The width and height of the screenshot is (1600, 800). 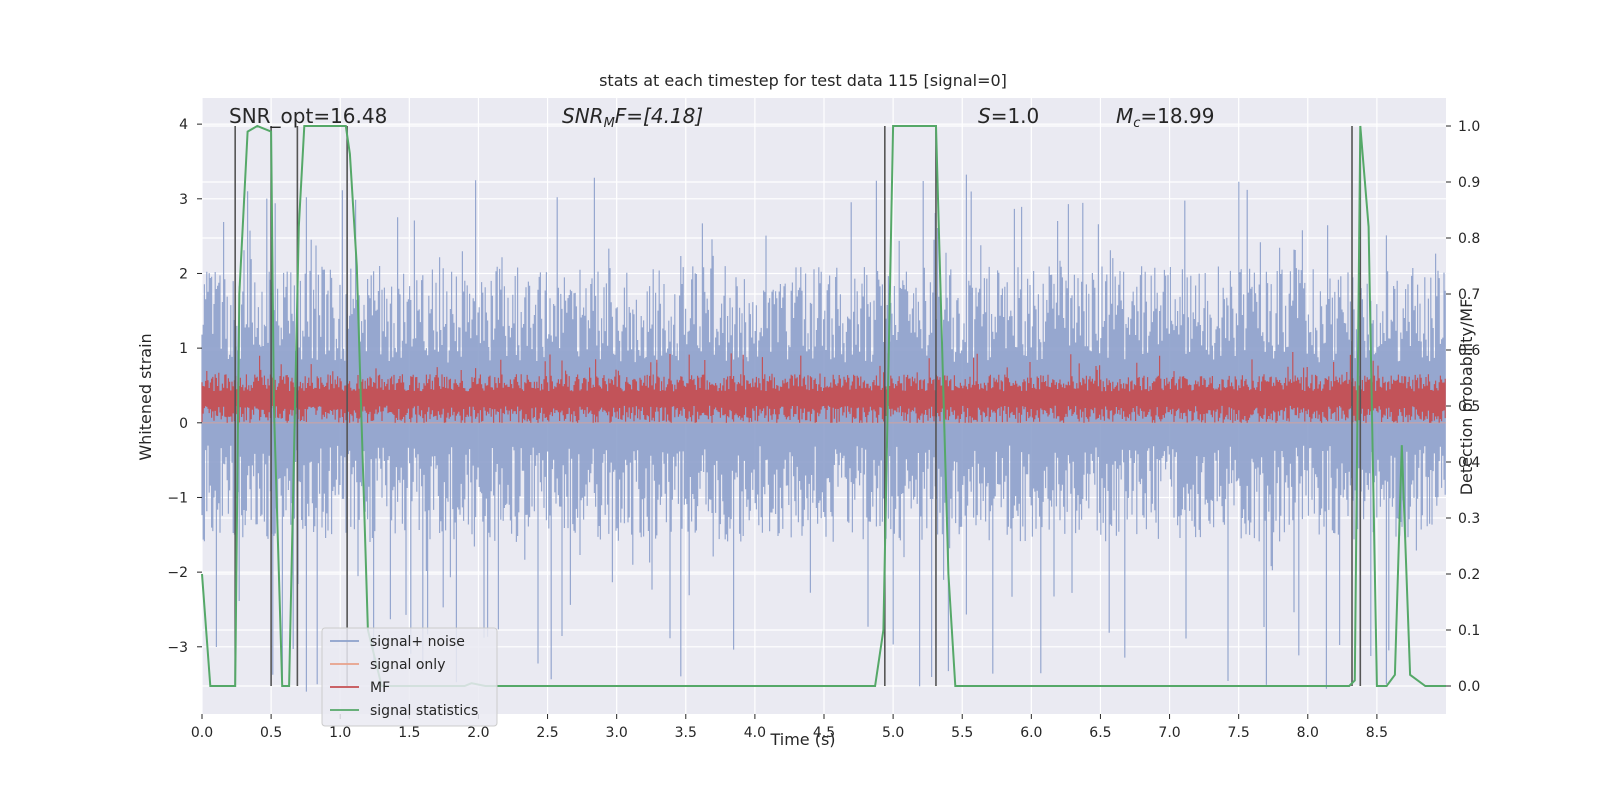 I want to click on x-tick-label: 5.0, so click(x=893, y=733).